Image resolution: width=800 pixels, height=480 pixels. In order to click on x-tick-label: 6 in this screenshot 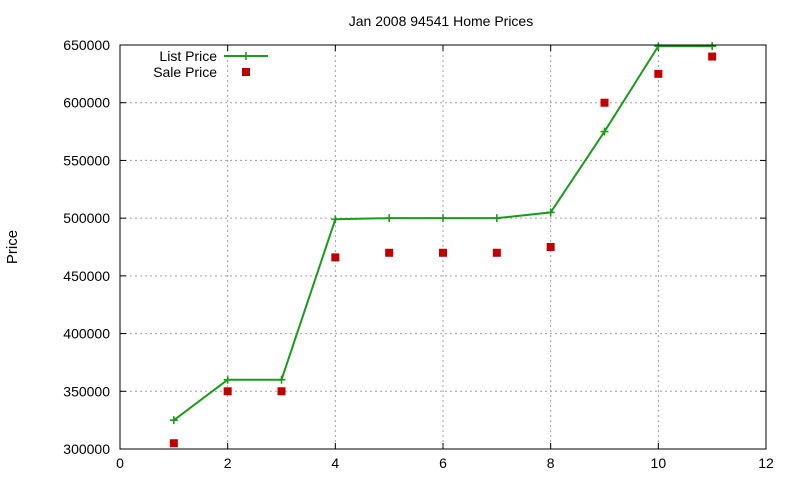, I will do `click(443, 463)`.